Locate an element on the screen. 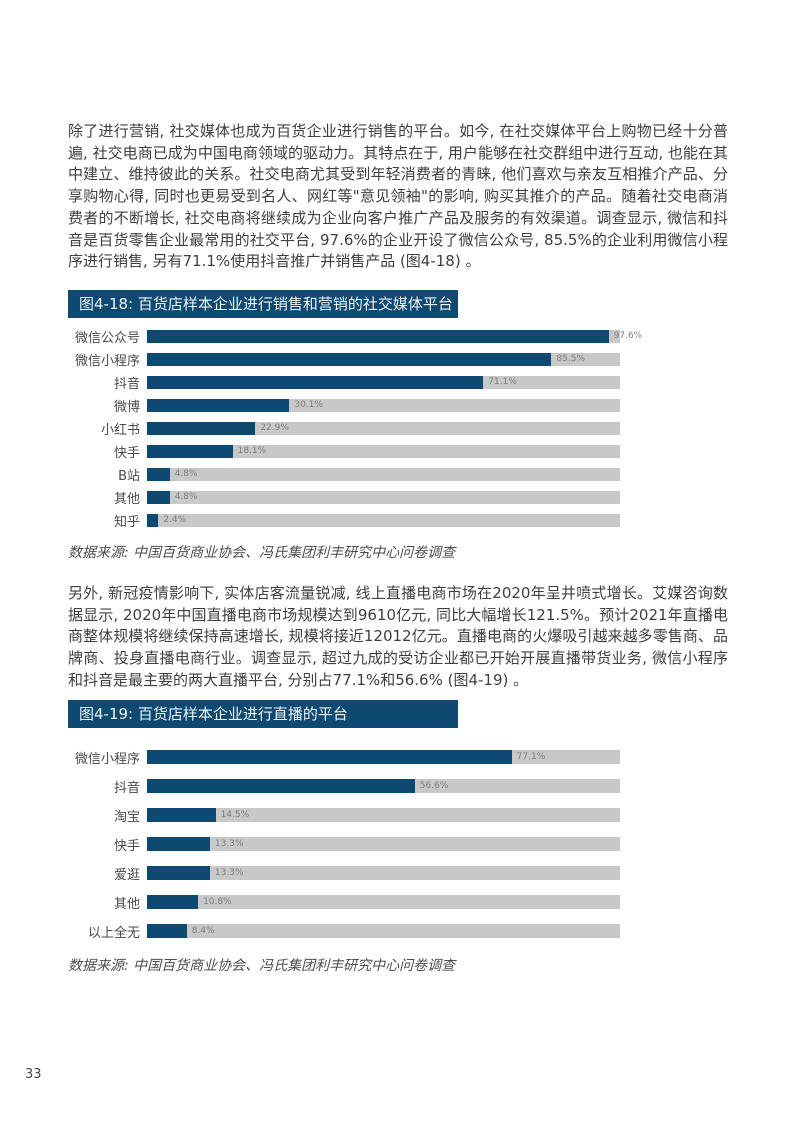  chart-category-label: 知乎 is located at coordinates (126, 522).